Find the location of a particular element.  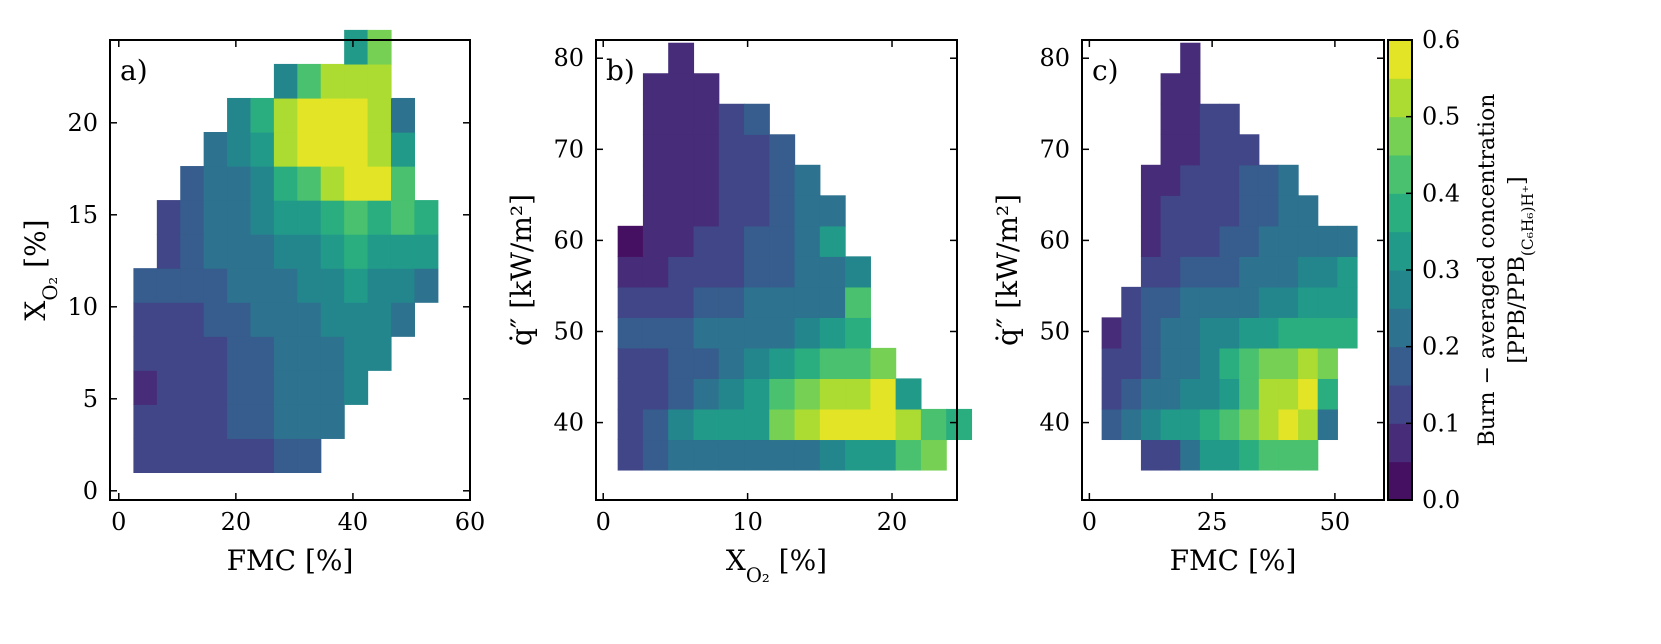

x-tick-label: 0 is located at coordinates (118, 522).